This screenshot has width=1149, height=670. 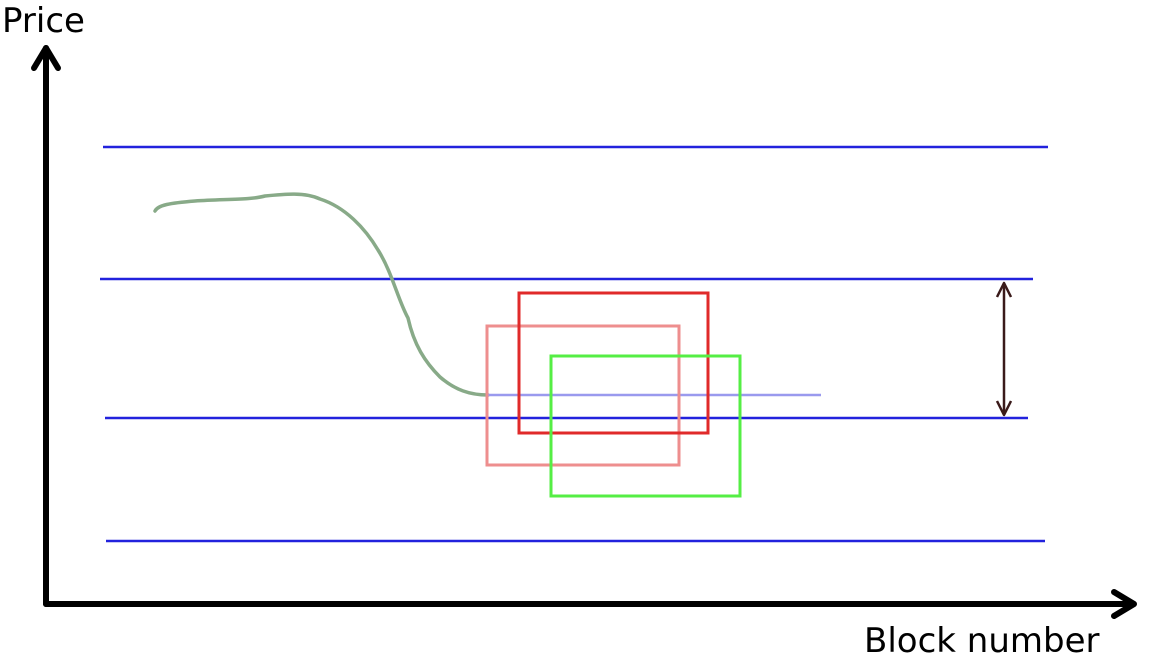 I want to click on y-axis-label: Price, so click(x=43, y=21).